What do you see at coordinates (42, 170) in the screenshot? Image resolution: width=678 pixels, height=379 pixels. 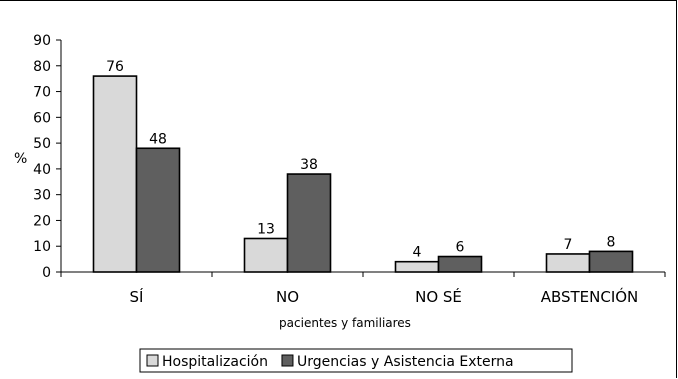 I see `y-tick-label: 40` at bounding box center [42, 170].